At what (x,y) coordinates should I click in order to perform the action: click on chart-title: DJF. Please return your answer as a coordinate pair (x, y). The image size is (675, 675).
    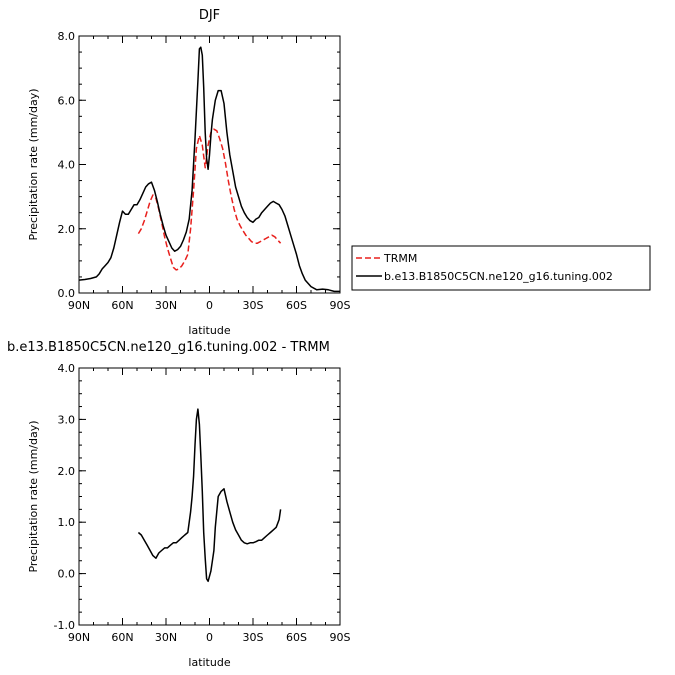
    Looking at the image, I should click on (209, 15).